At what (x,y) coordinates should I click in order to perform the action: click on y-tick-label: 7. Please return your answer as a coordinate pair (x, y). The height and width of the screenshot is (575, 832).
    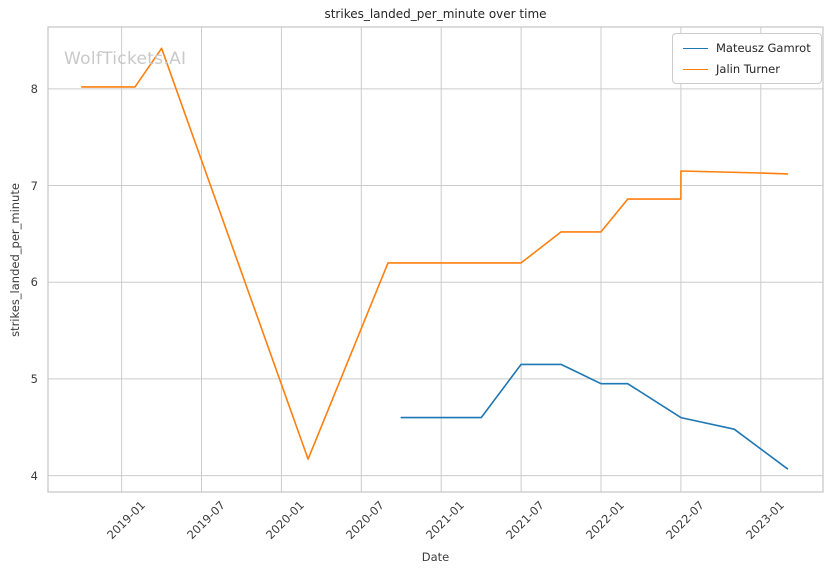
    Looking at the image, I should click on (34, 185).